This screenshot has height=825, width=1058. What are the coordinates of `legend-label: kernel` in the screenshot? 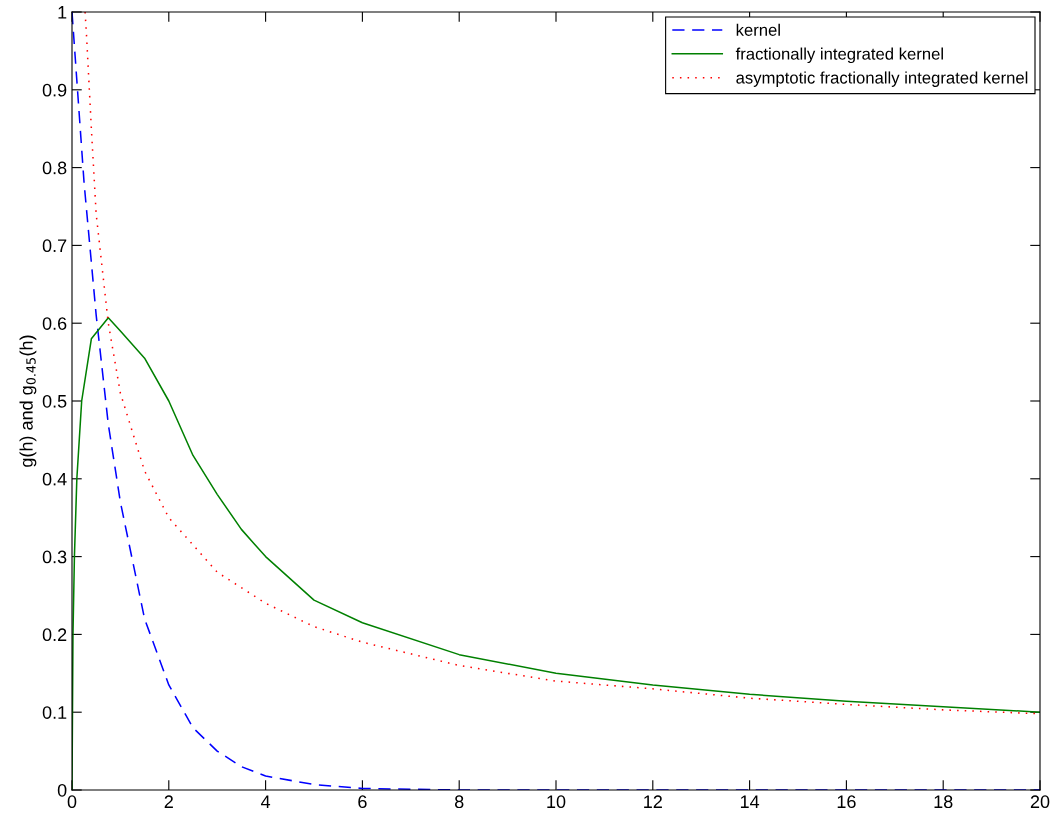 It's located at (758, 29).